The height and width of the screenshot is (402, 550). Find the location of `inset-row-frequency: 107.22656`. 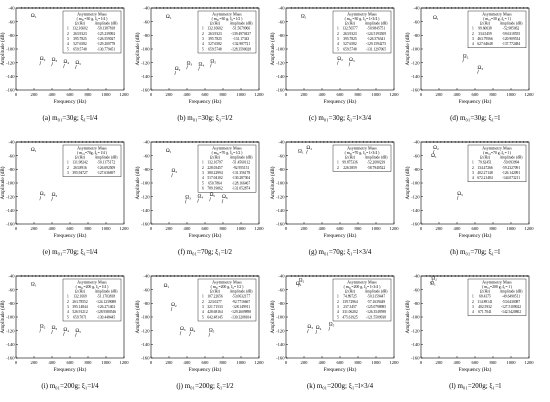

inset-row-frequency: 107.22656 is located at coordinates (214, 297).